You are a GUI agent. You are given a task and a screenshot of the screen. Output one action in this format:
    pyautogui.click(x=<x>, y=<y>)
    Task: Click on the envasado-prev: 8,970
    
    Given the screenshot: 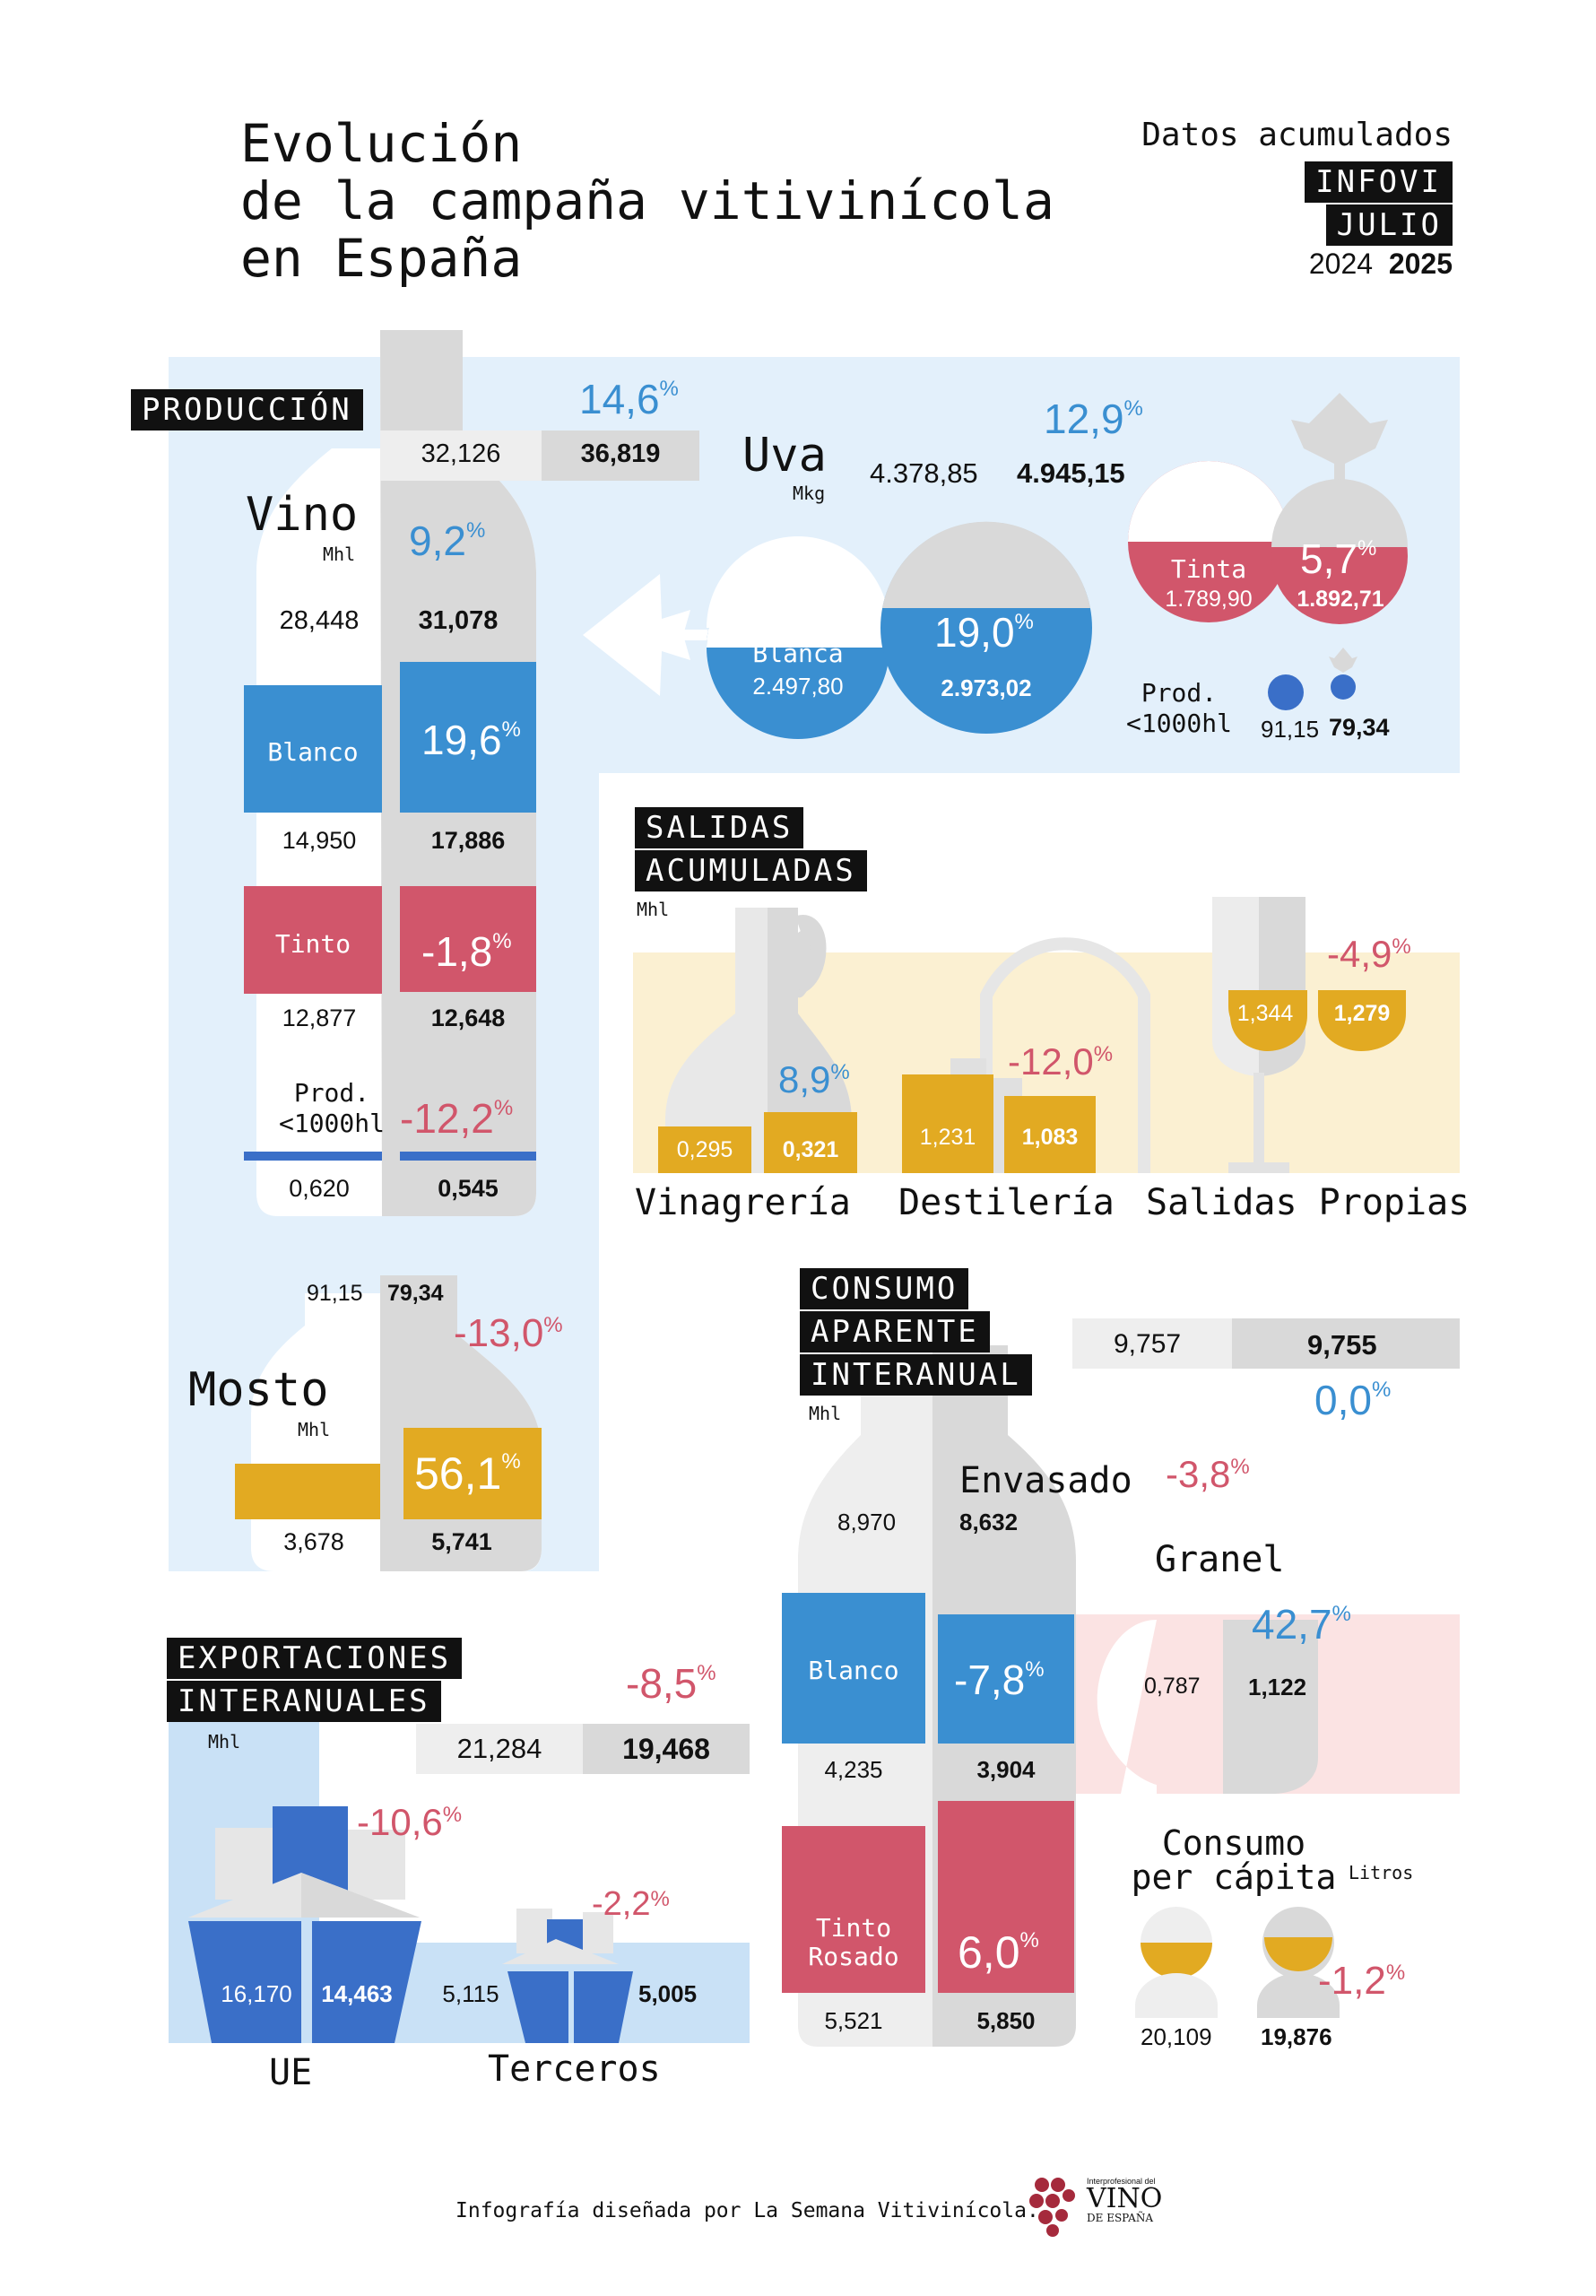 What is the action you would take?
    pyautogui.click(x=867, y=1522)
    